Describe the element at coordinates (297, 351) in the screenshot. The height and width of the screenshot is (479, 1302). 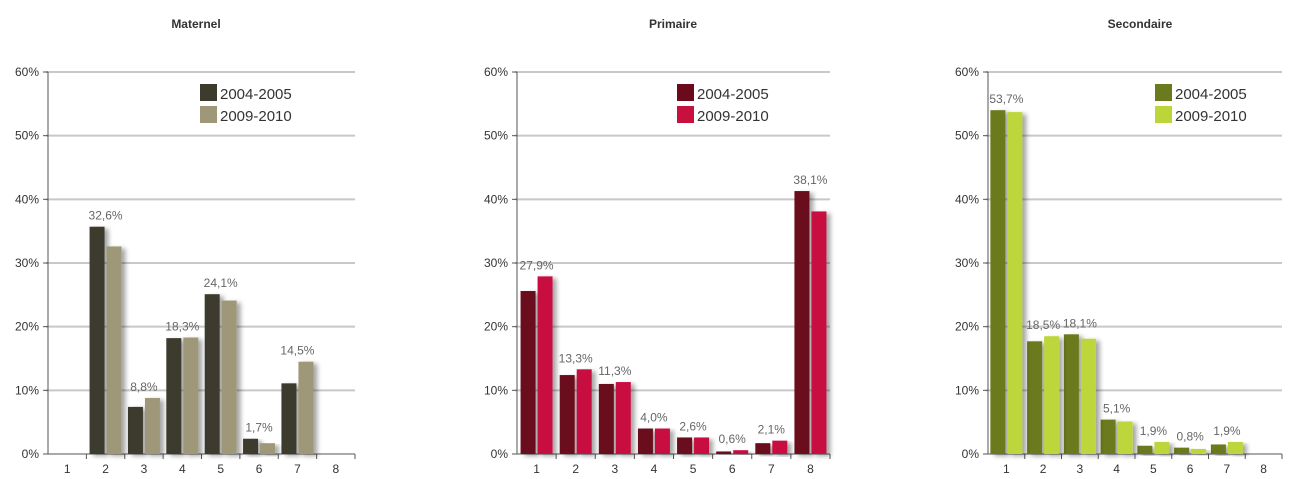
I see `data-label: 14,5%` at that location.